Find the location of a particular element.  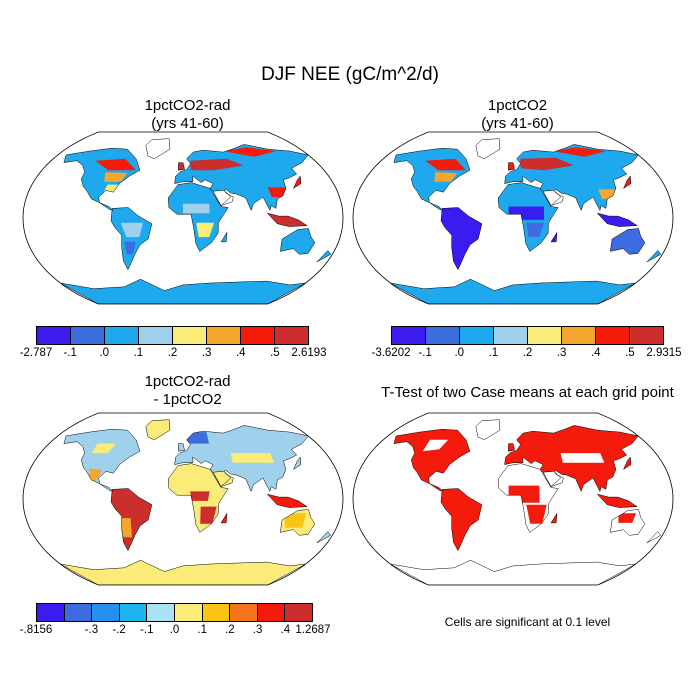

land-antarctica is located at coordinates (513, 291).